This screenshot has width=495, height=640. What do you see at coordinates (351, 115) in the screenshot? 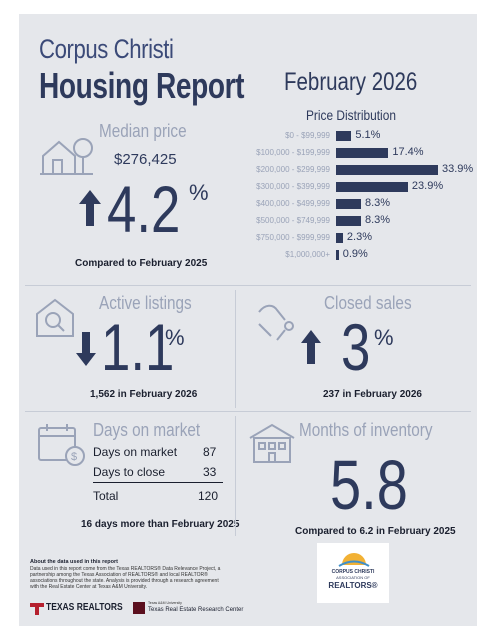
I see `price-distribution-title: Price Distribution` at bounding box center [351, 115].